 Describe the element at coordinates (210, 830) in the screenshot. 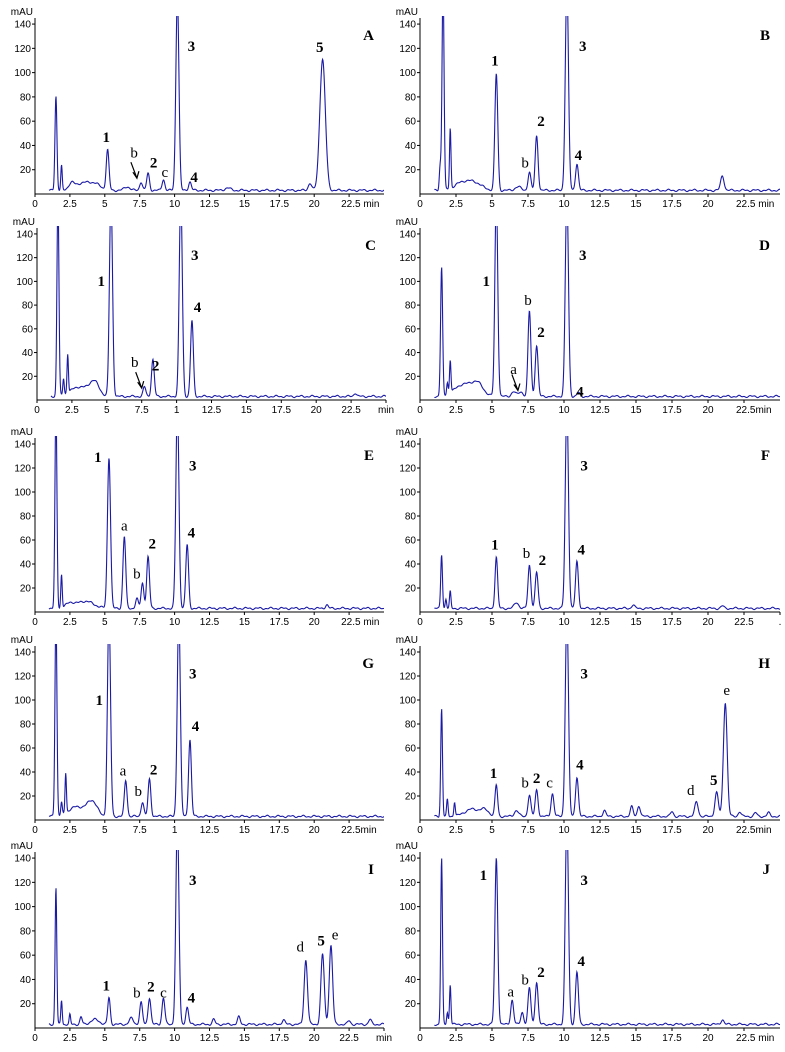

I see `x-tick-label: 12.5` at that location.